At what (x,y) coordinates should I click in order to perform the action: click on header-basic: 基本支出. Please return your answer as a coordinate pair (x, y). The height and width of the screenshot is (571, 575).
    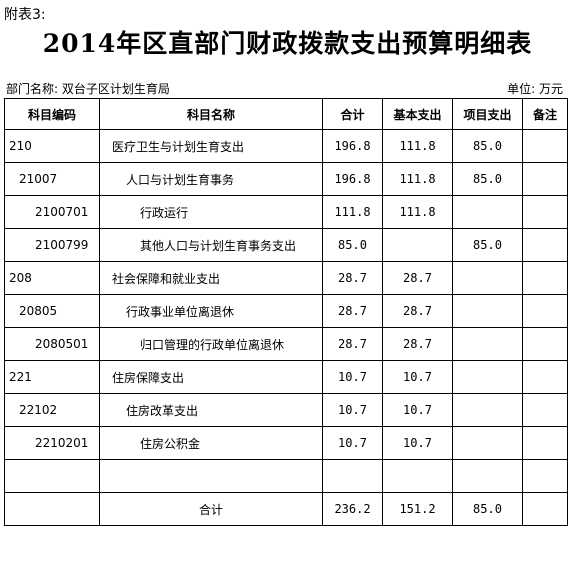
    Looking at the image, I should click on (417, 114).